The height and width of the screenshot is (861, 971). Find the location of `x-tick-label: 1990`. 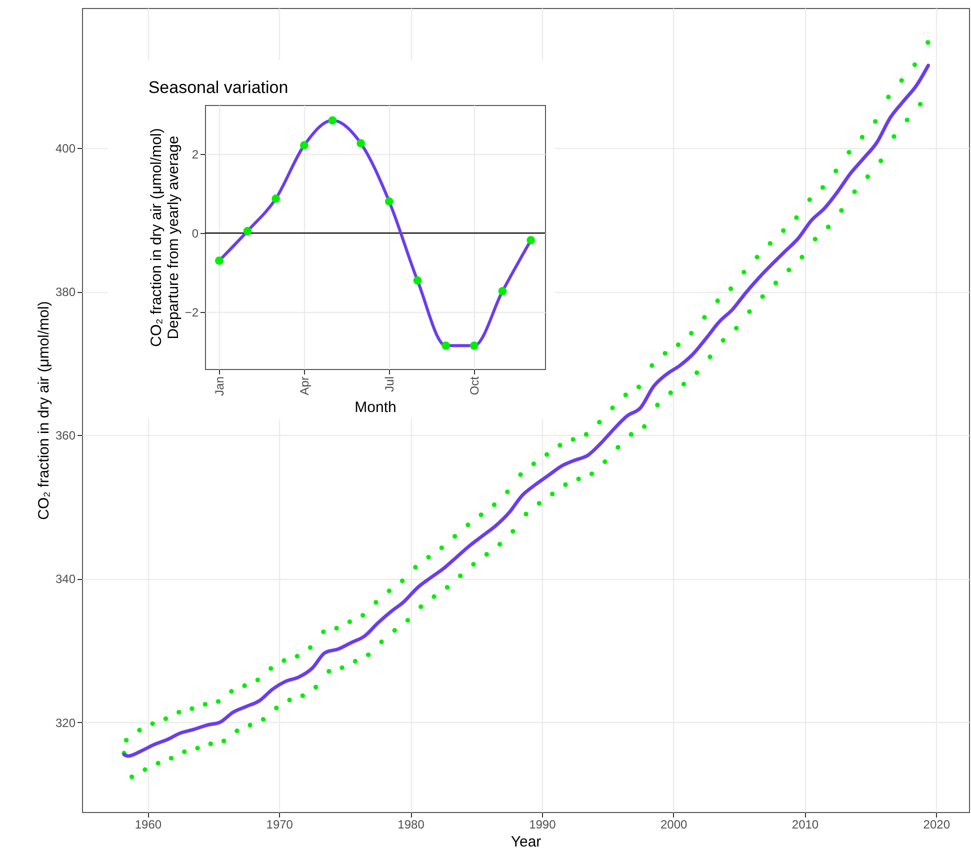

x-tick-label: 1990 is located at coordinates (542, 825).